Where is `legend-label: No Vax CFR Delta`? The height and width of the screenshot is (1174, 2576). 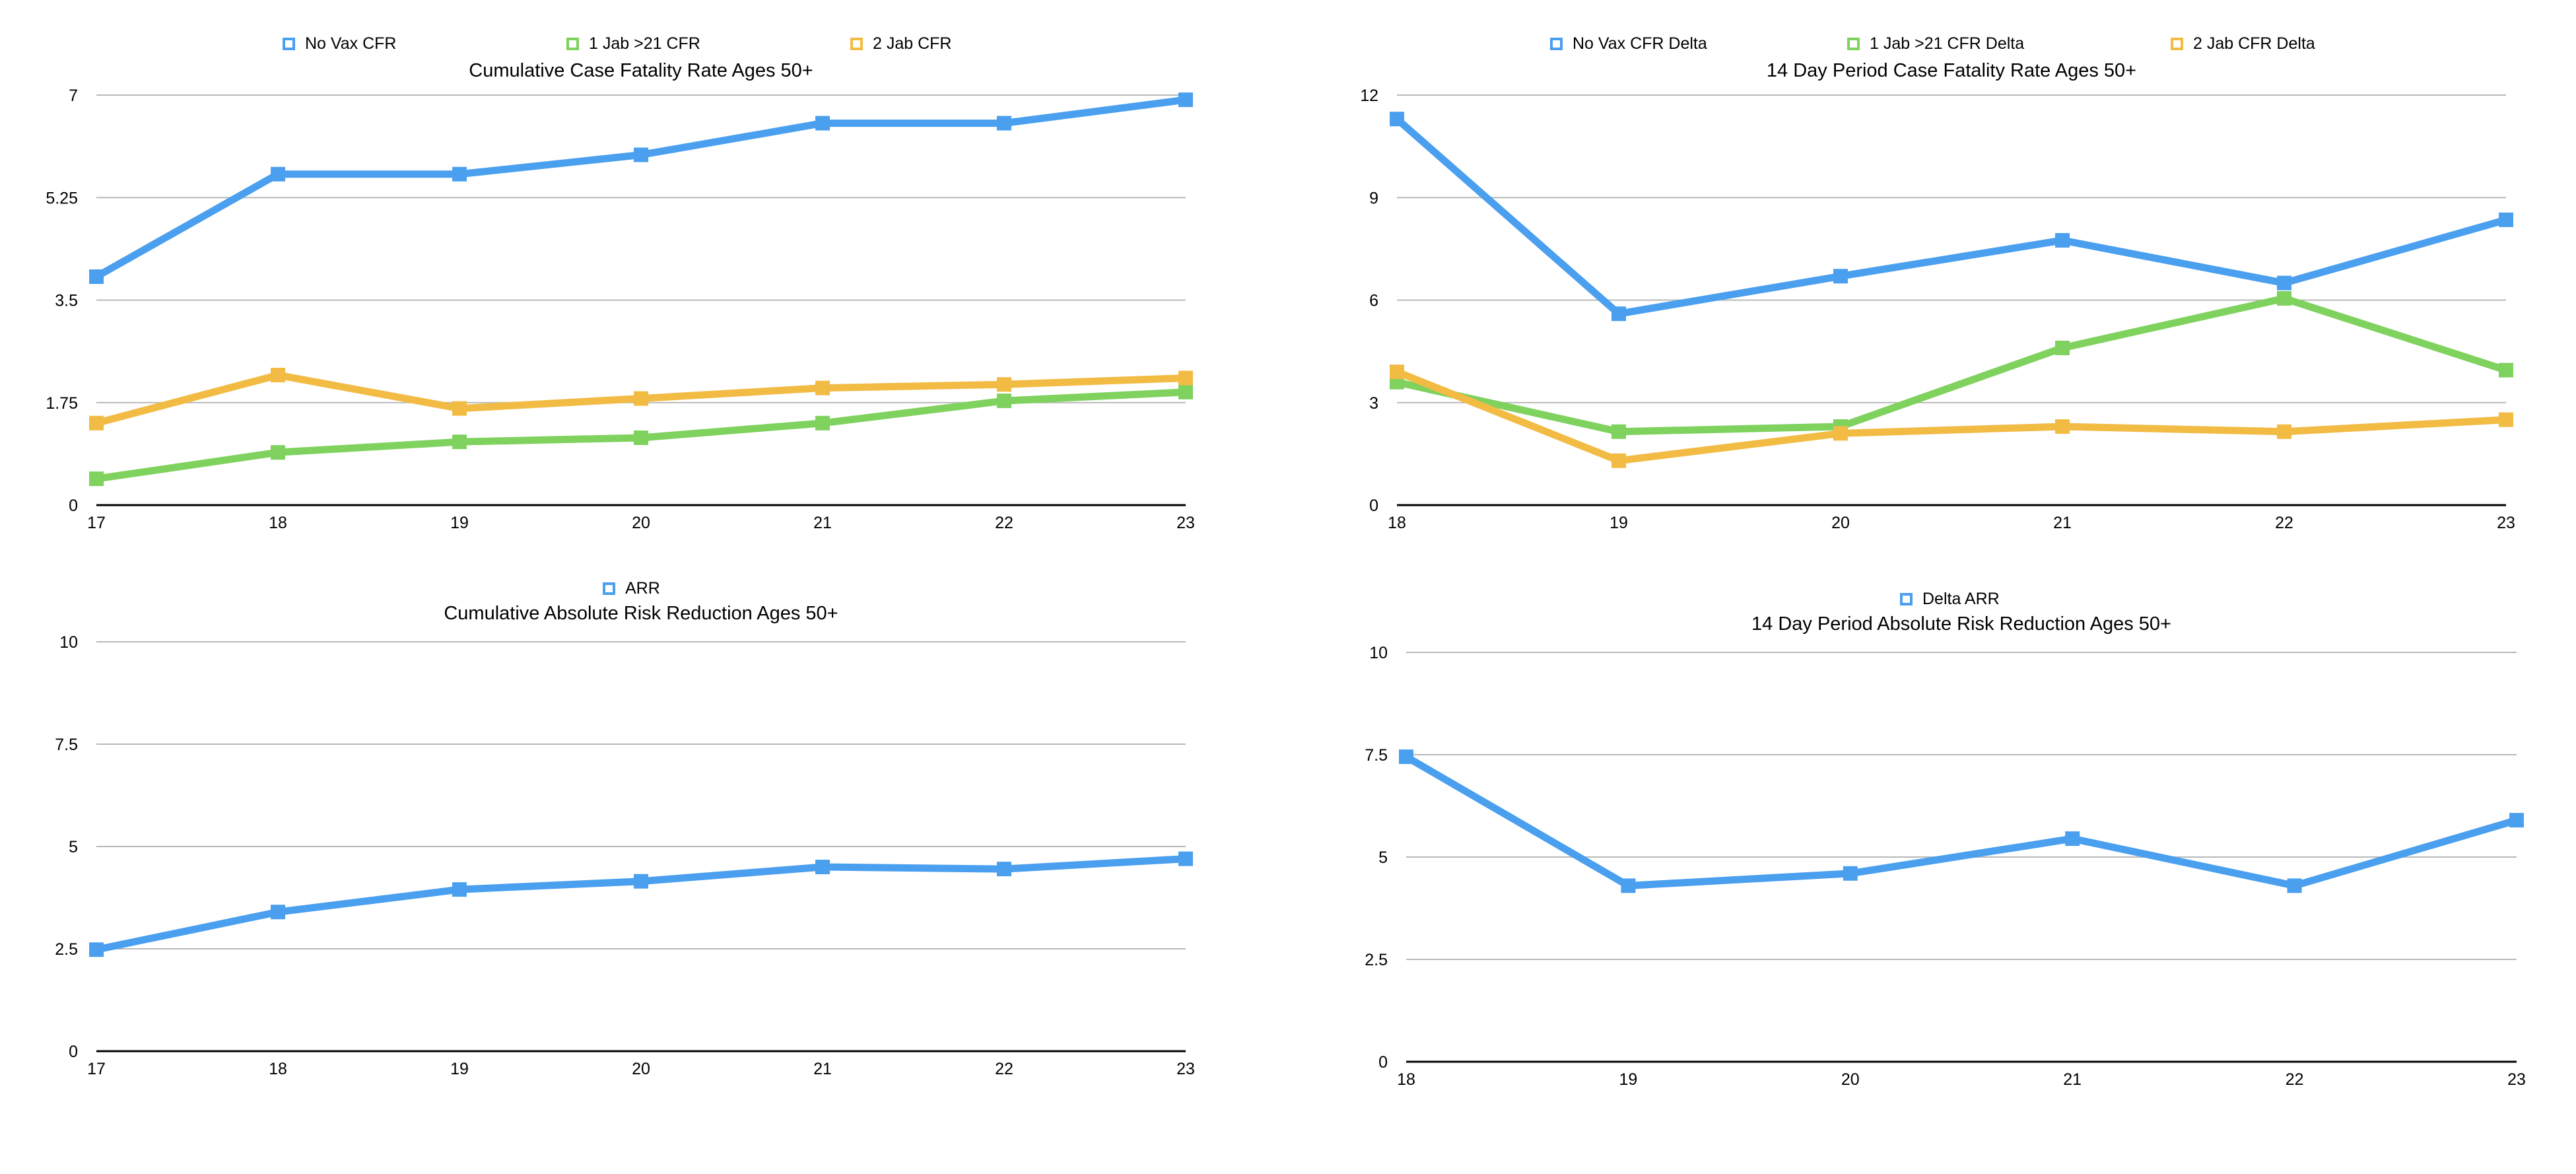 legend-label: No Vax CFR Delta is located at coordinates (1640, 43).